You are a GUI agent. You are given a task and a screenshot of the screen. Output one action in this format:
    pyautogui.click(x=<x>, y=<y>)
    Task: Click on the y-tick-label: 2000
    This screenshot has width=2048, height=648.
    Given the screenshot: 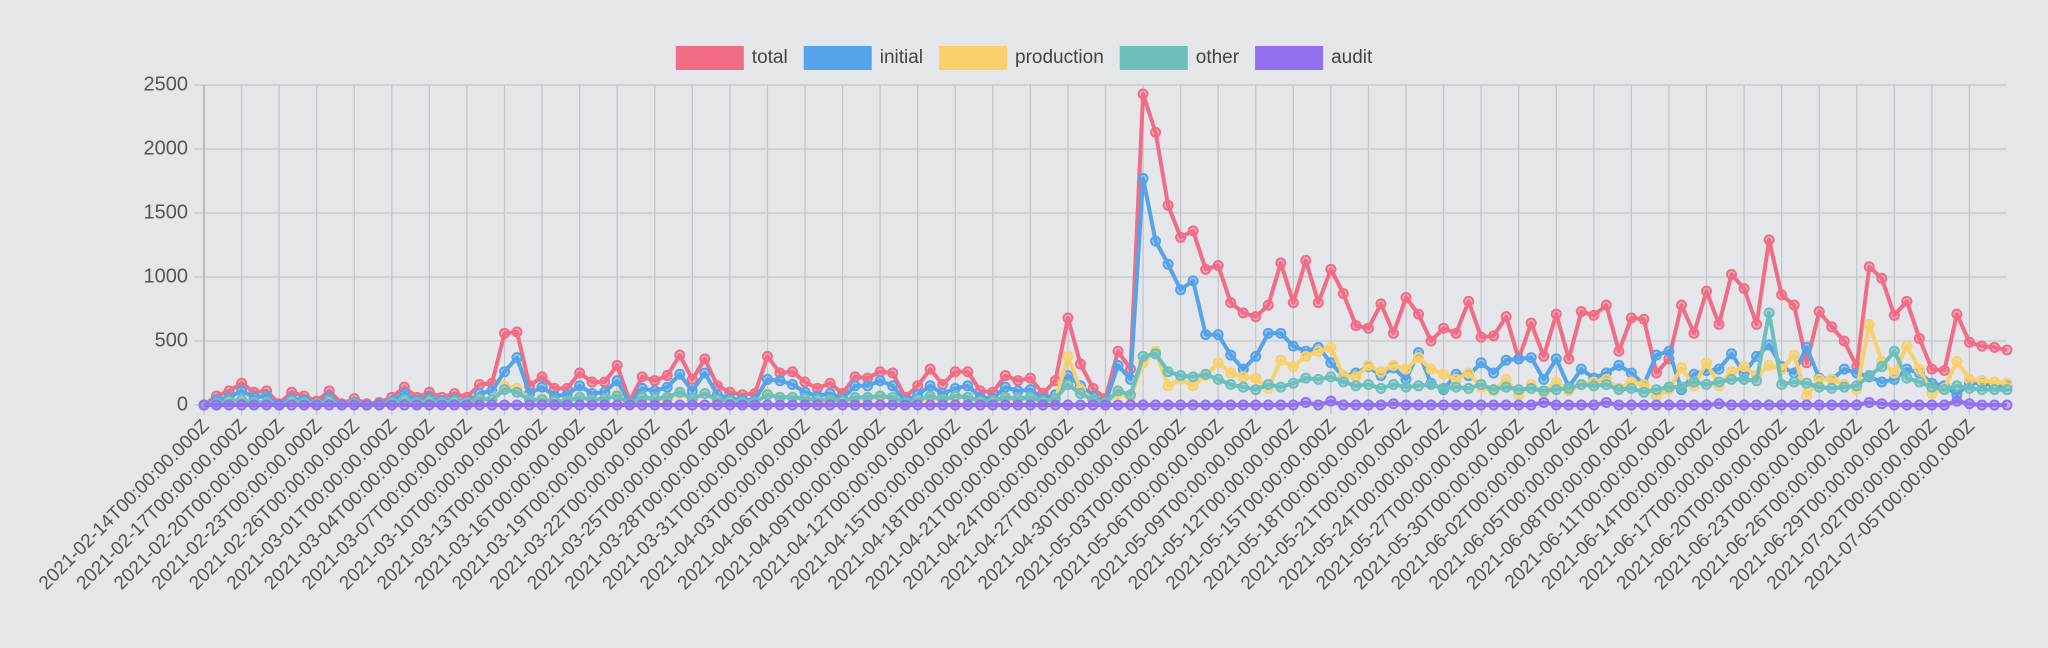 What is the action you would take?
    pyautogui.click(x=166, y=148)
    